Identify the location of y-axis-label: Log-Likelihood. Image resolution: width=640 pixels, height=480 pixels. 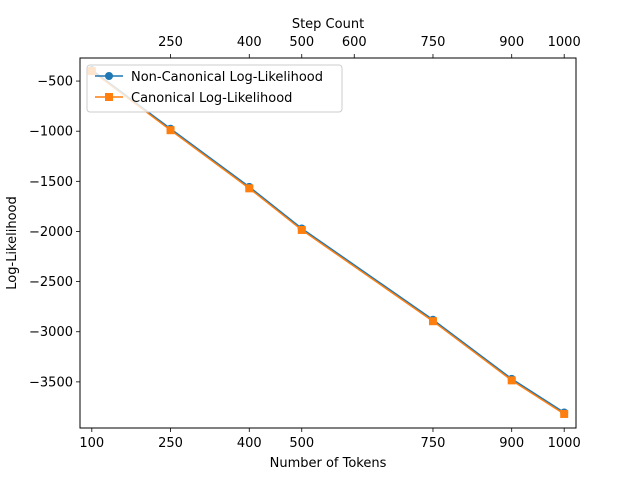
(12, 242).